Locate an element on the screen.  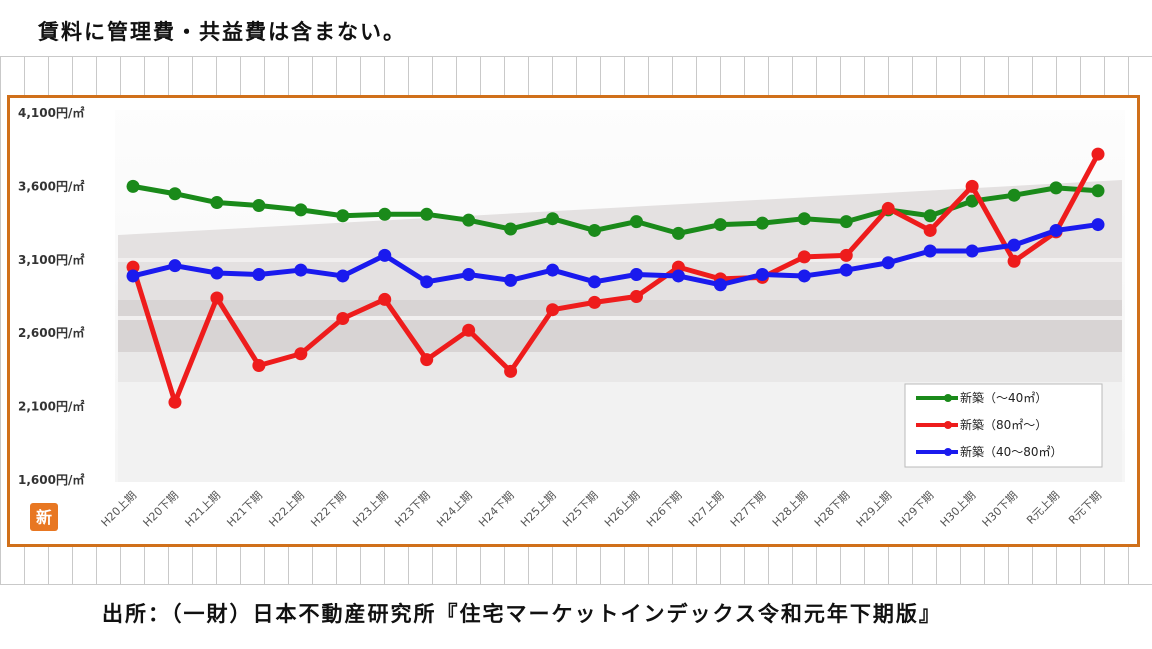
x-tick-label: R元上期 is located at coordinates (1043, 508).